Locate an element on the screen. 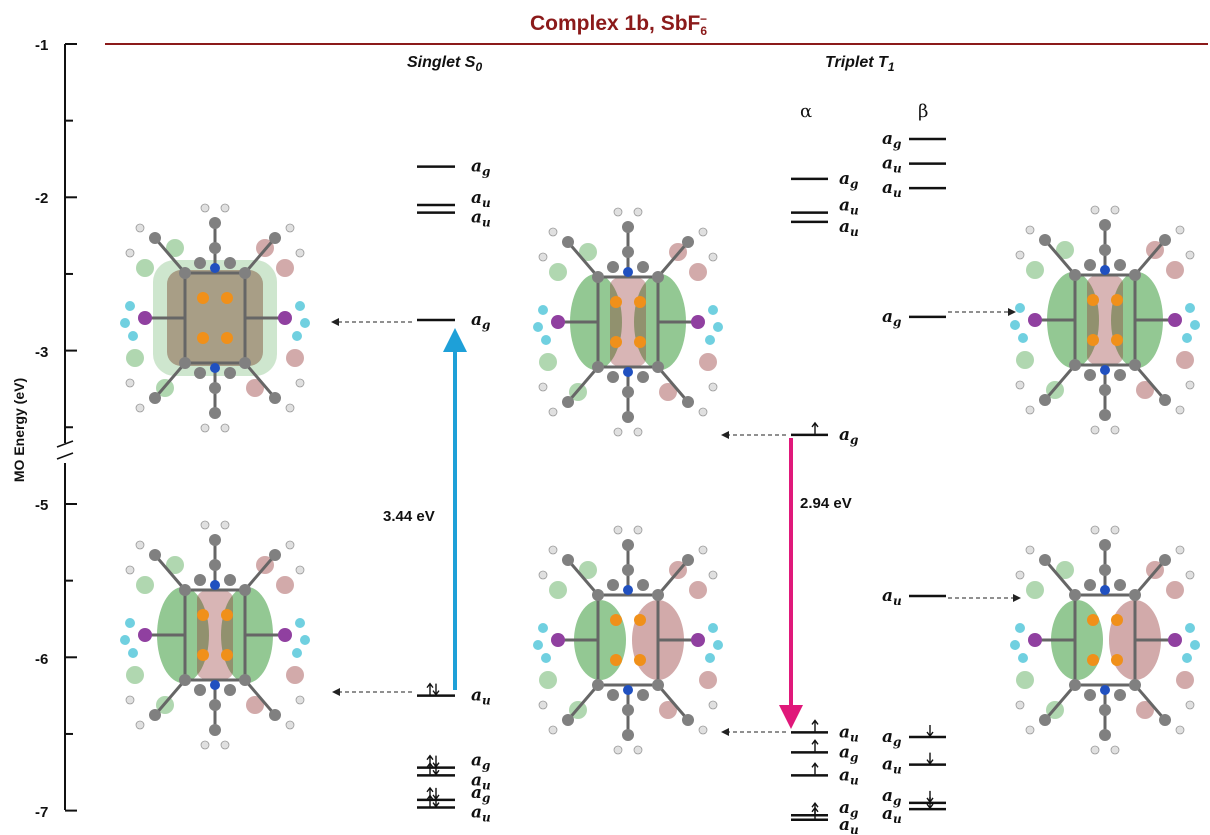  figure-title: Complex 1b, SbF6− is located at coordinates (618, 25).